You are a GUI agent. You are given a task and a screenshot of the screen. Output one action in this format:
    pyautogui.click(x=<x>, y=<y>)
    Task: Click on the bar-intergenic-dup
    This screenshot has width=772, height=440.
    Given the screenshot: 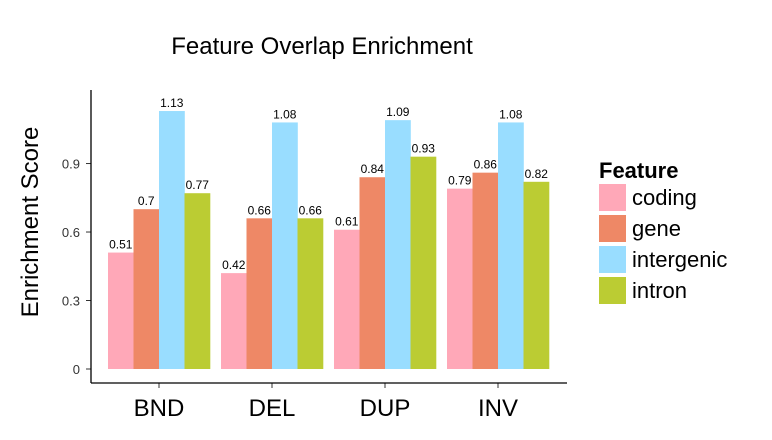 What is the action you would take?
    pyautogui.click(x=398, y=244)
    